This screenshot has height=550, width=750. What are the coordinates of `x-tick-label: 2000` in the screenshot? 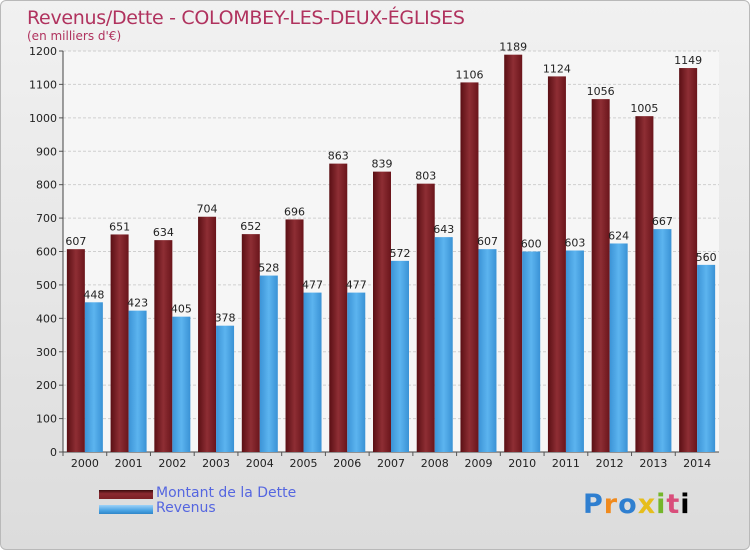 It's located at (85, 463).